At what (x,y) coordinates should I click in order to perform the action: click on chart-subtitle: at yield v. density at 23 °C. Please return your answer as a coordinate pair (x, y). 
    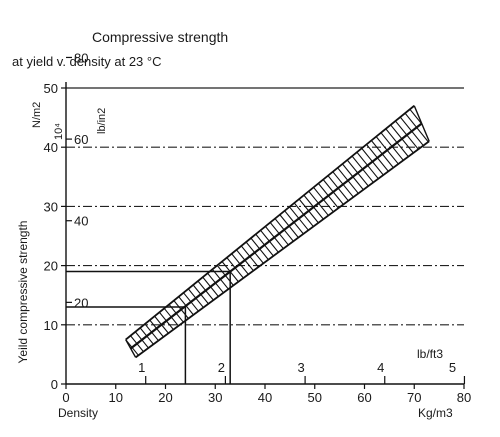
    Looking at the image, I should click on (86, 61).